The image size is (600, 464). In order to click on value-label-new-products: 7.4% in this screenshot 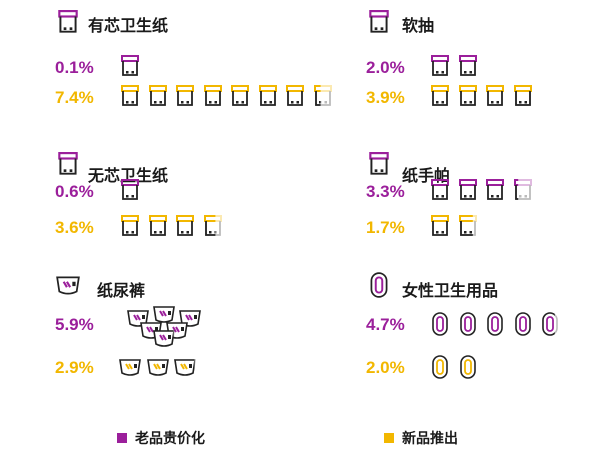, I will do `click(74, 97)`.